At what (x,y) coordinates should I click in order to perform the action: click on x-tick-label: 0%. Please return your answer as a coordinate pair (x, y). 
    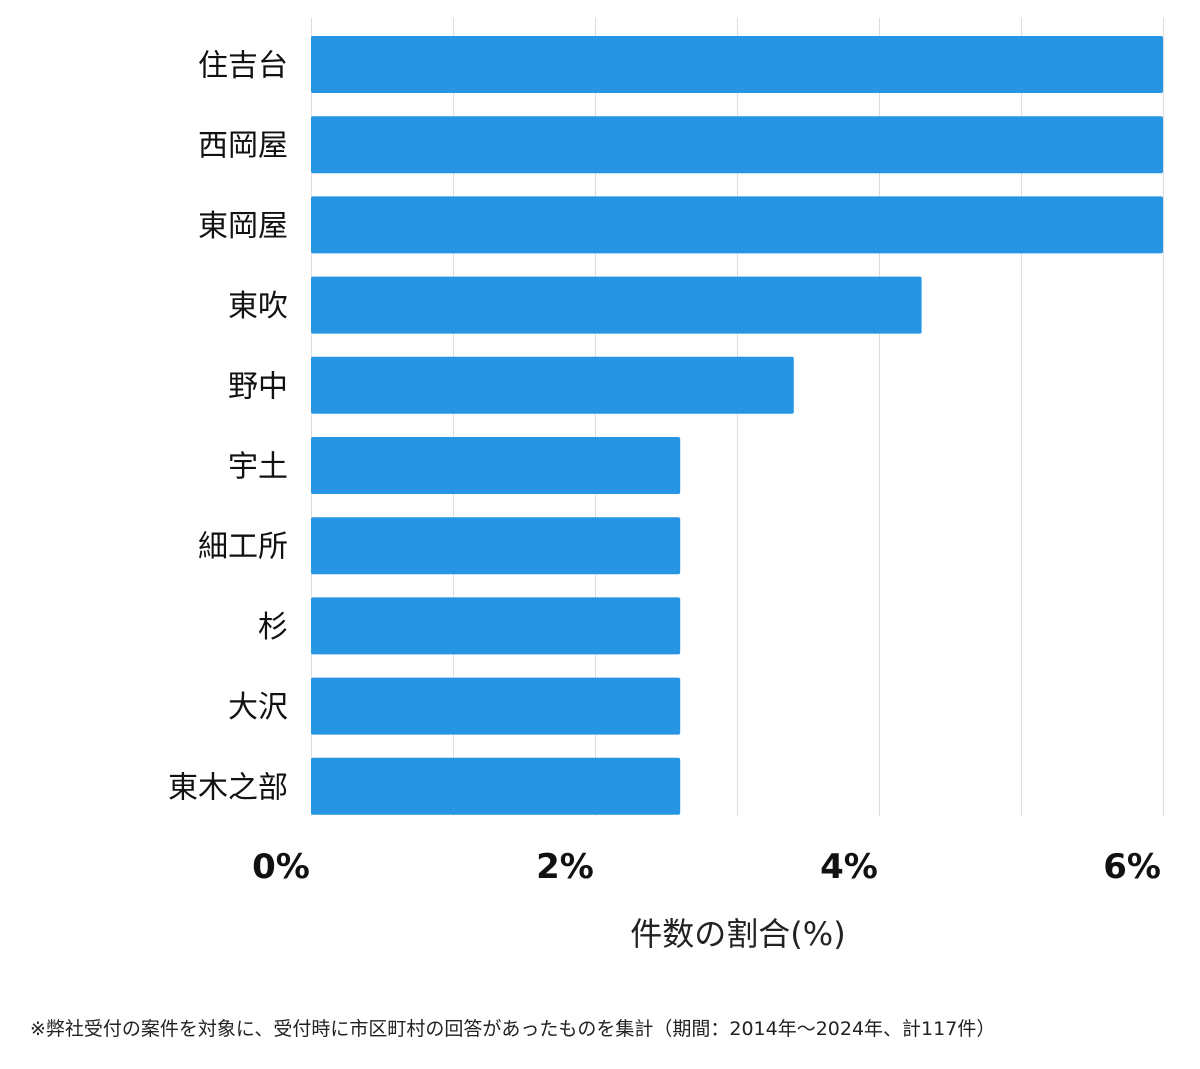
    Looking at the image, I should click on (281, 867).